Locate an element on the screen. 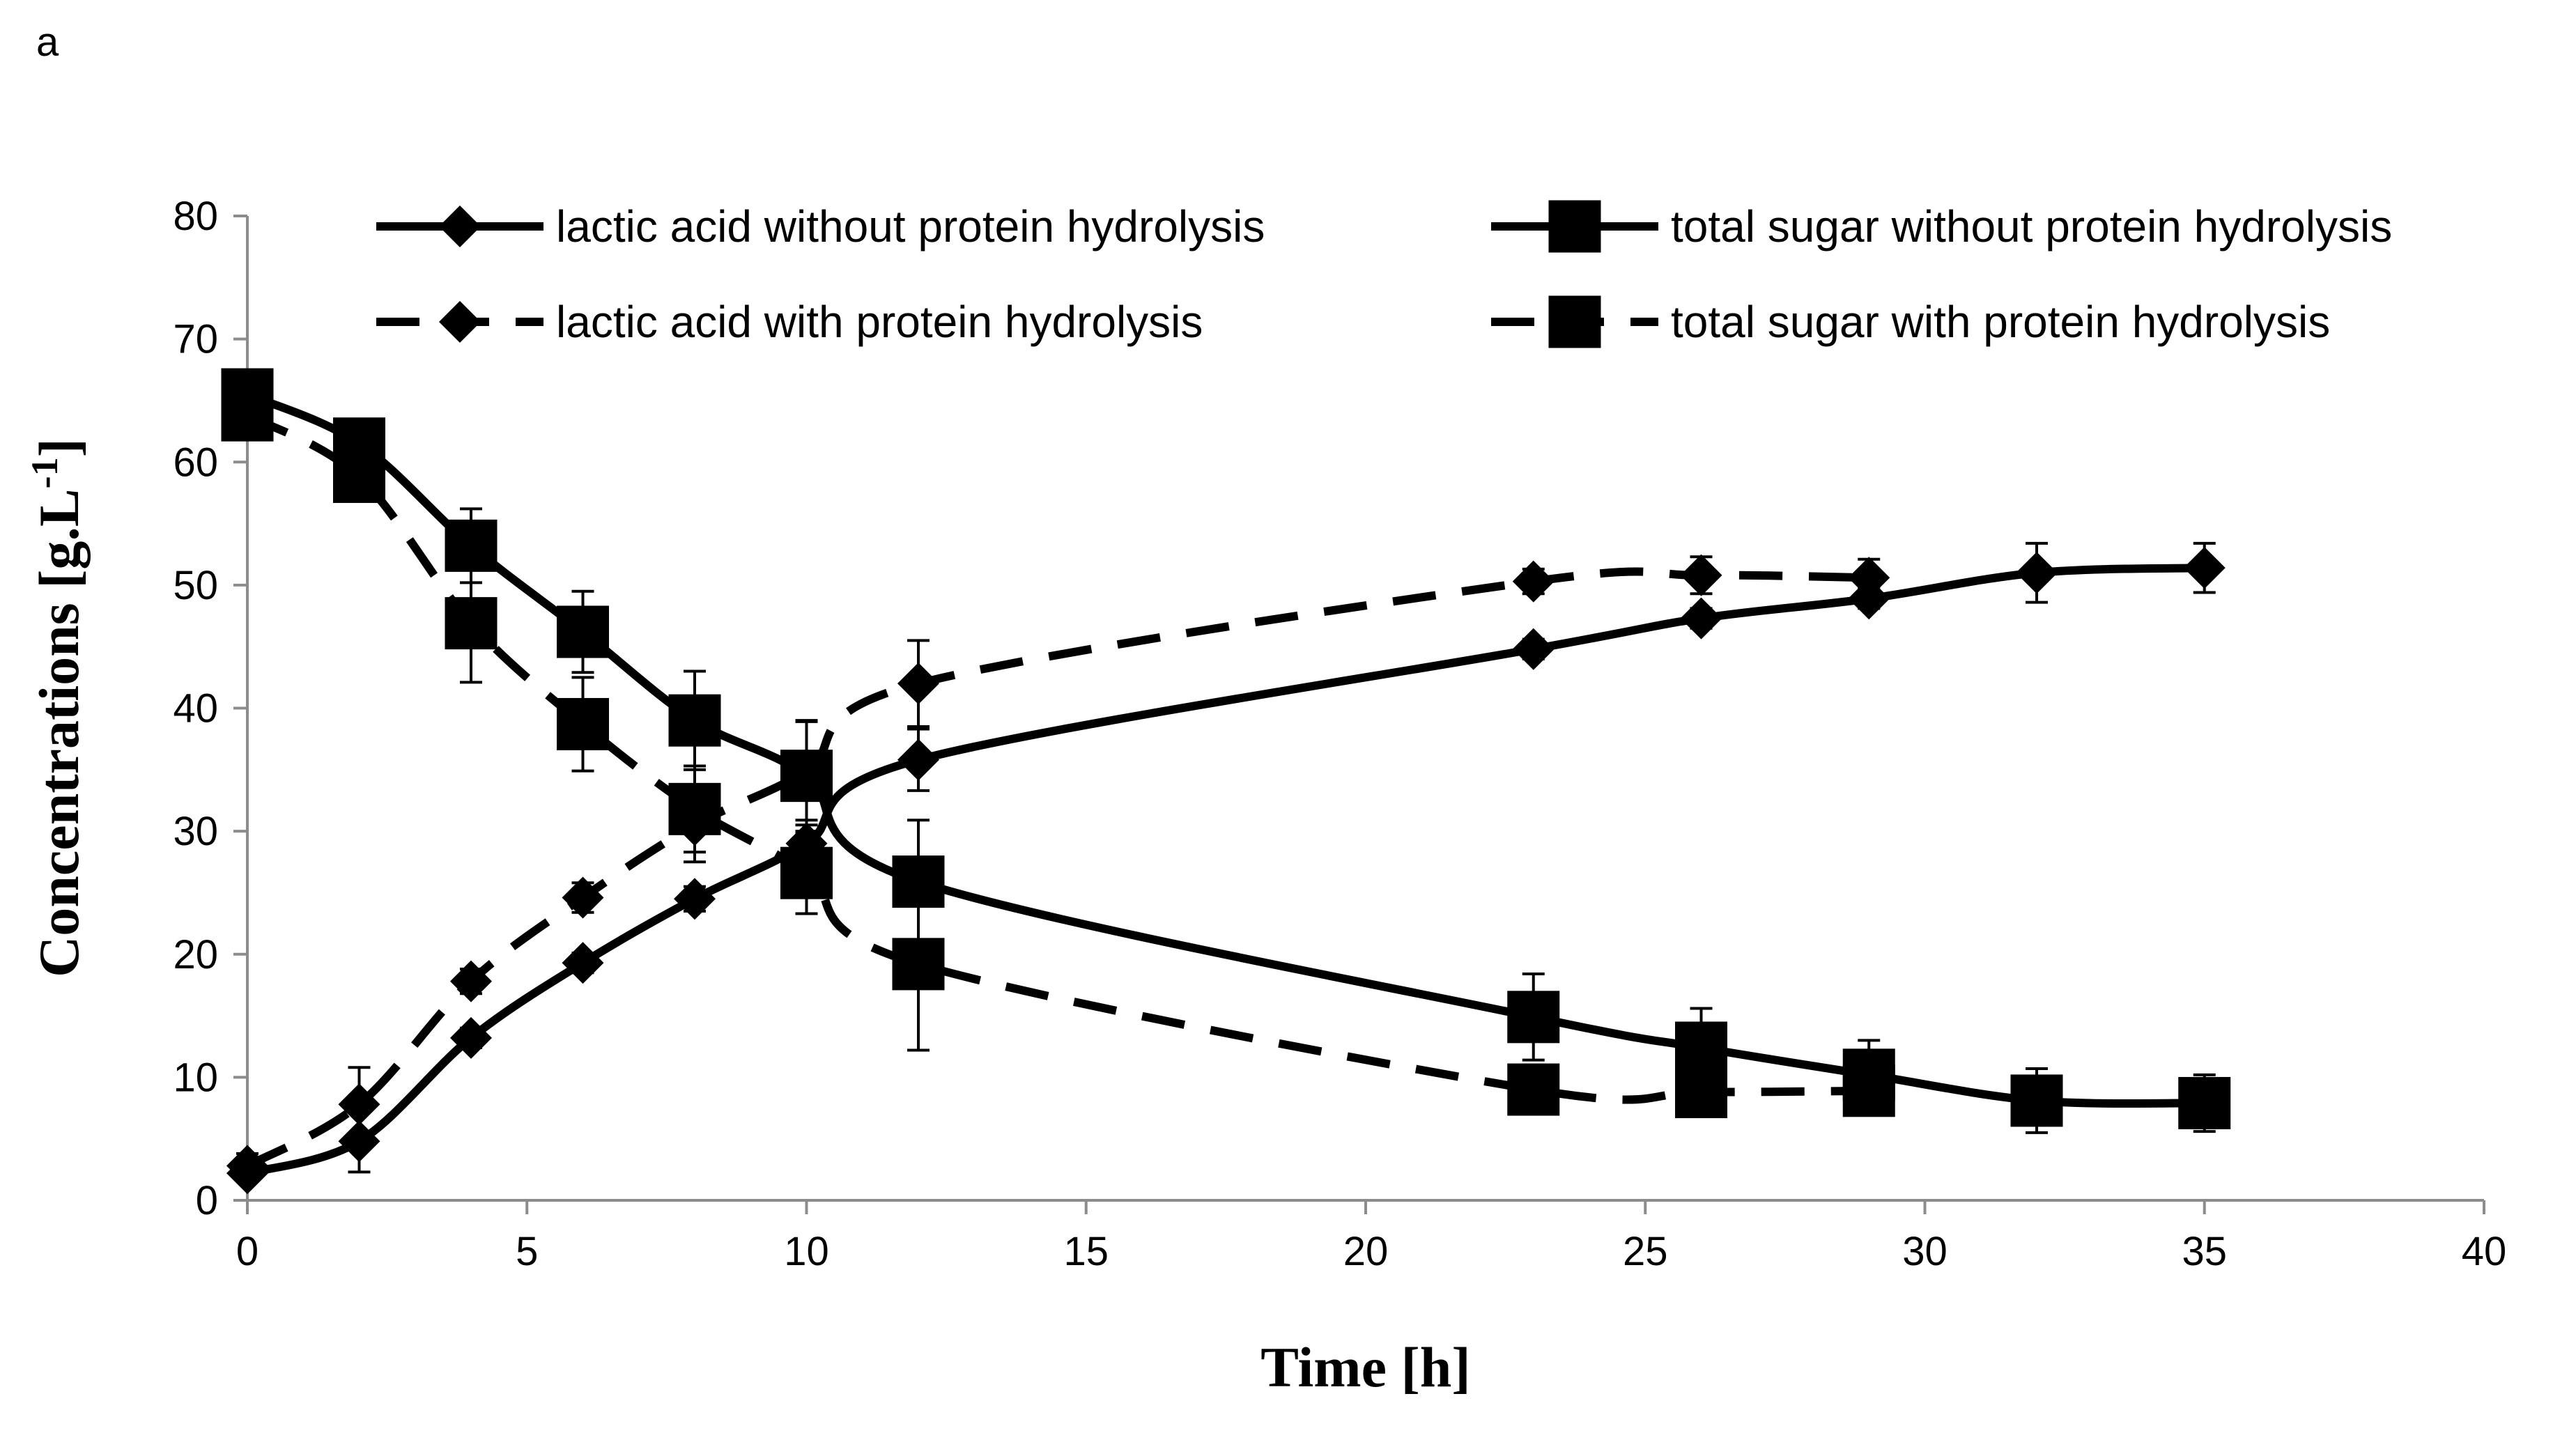  y-axis-title: Concentrations [g.L-1] is located at coordinates (57, 707).